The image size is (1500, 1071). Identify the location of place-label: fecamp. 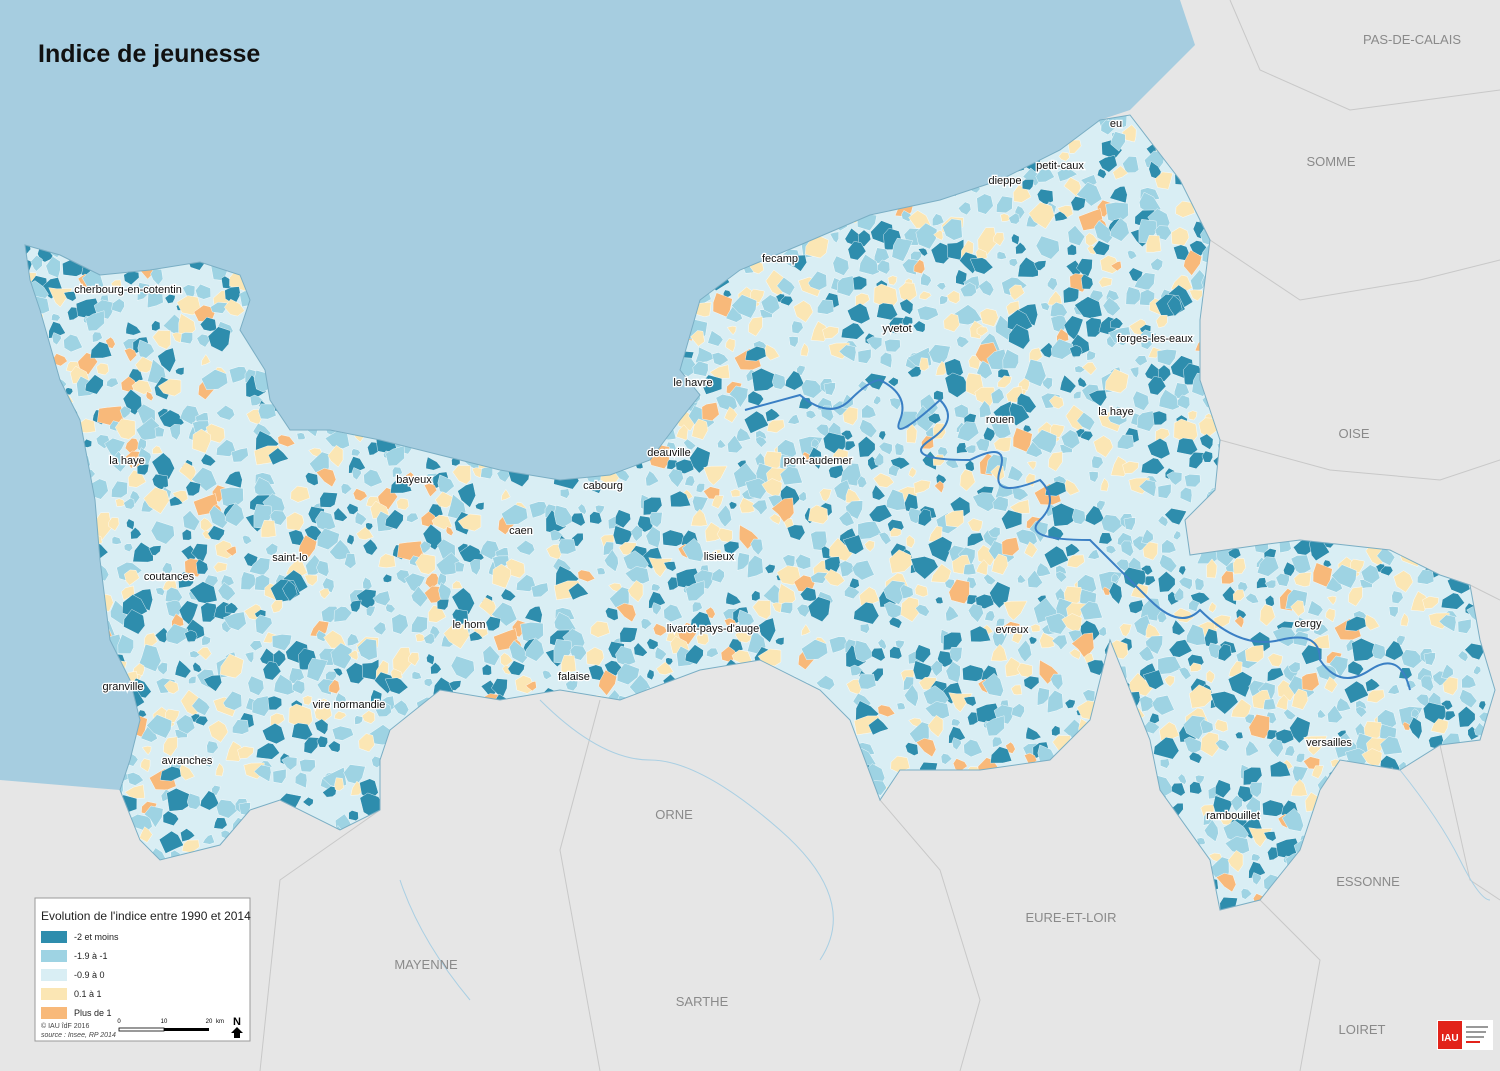
(780, 259).